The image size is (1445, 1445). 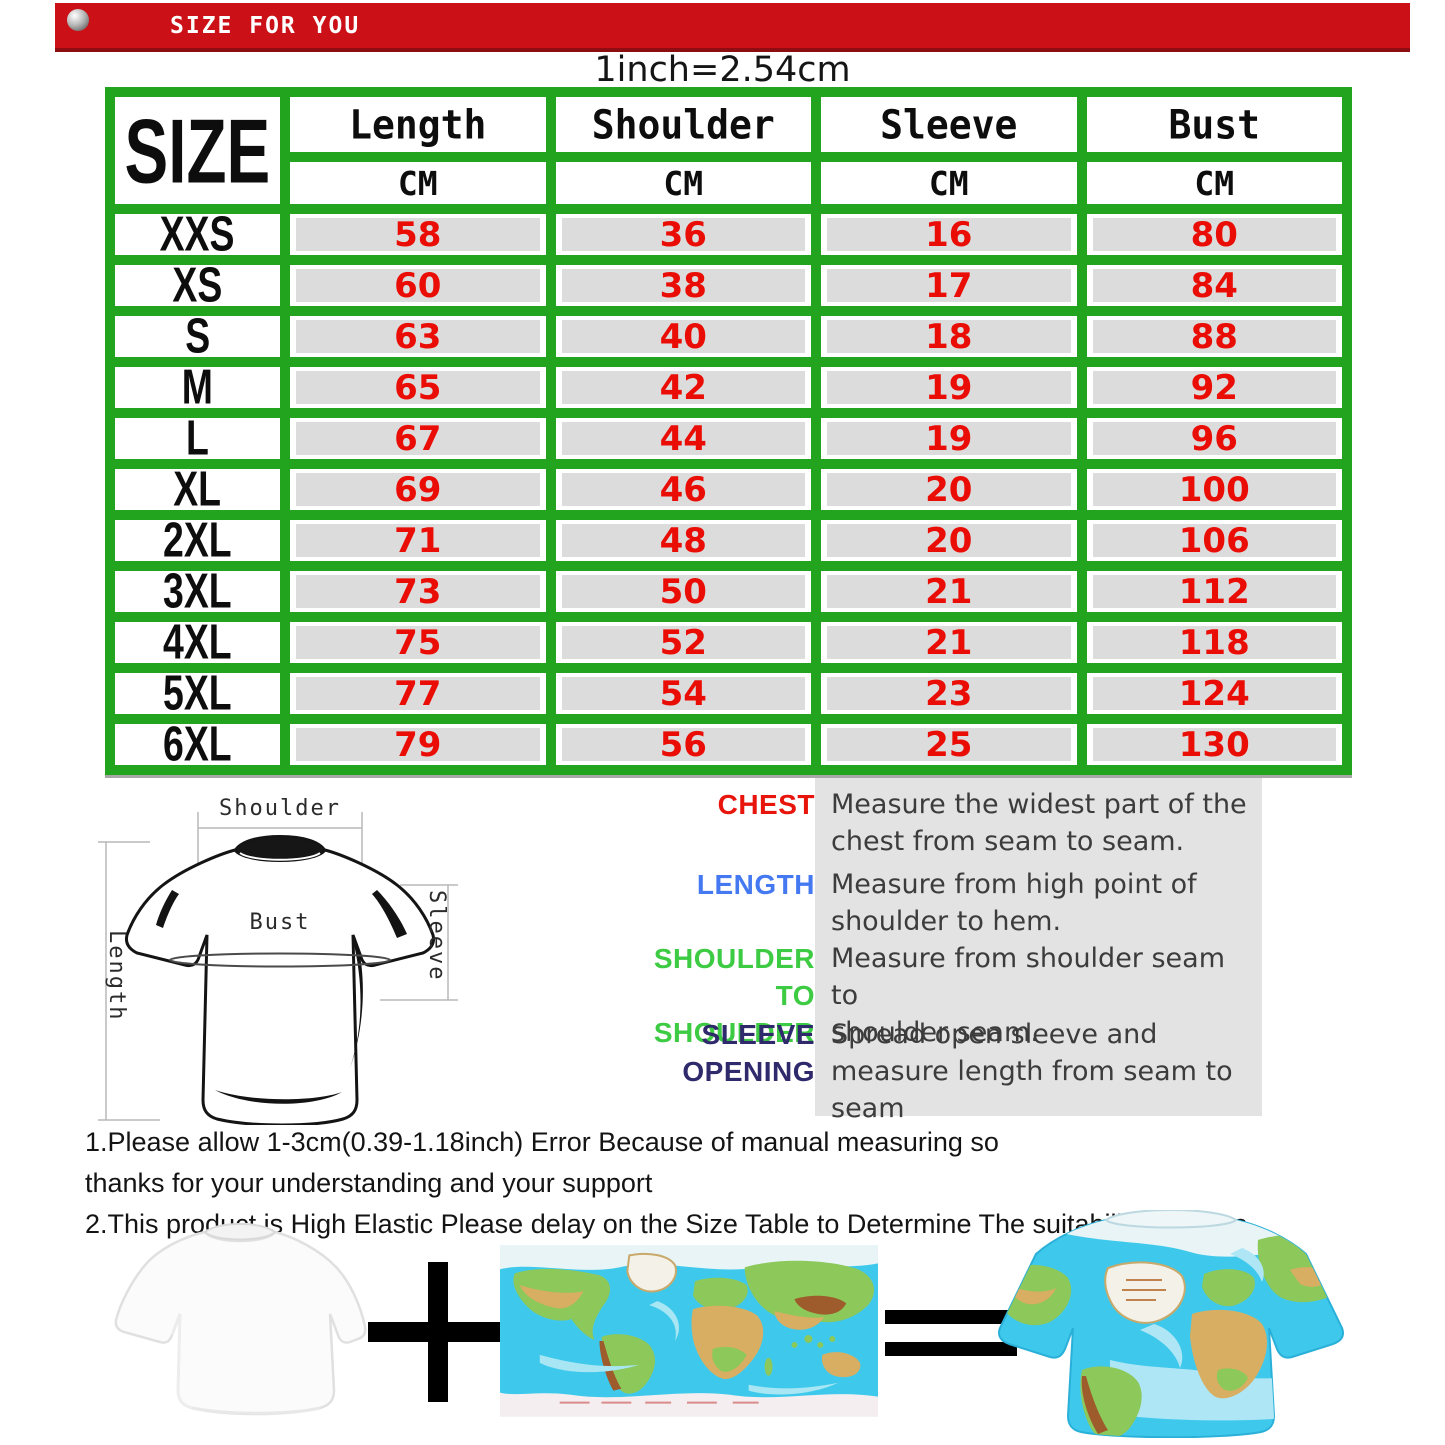 What do you see at coordinates (1214, 540) in the screenshot?
I see `table-cell: 106` at bounding box center [1214, 540].